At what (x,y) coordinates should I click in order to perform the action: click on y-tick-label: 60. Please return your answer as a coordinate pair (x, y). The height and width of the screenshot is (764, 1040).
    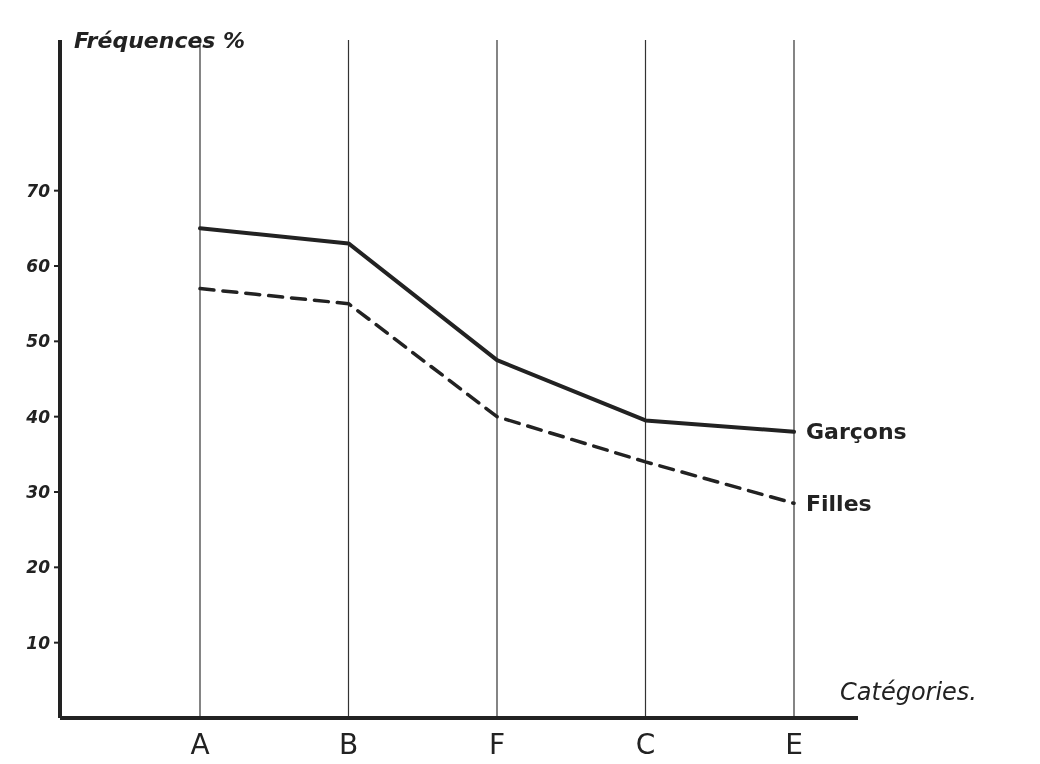
    Looking at the image, I should click on (38, 265).